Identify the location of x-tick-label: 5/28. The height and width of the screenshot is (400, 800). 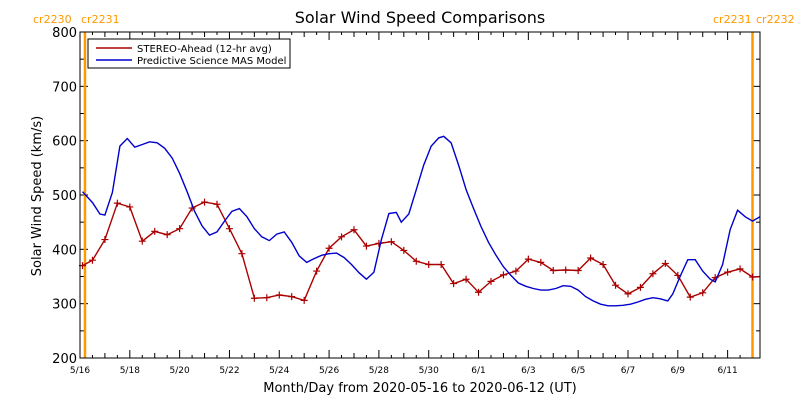
(379, 371).